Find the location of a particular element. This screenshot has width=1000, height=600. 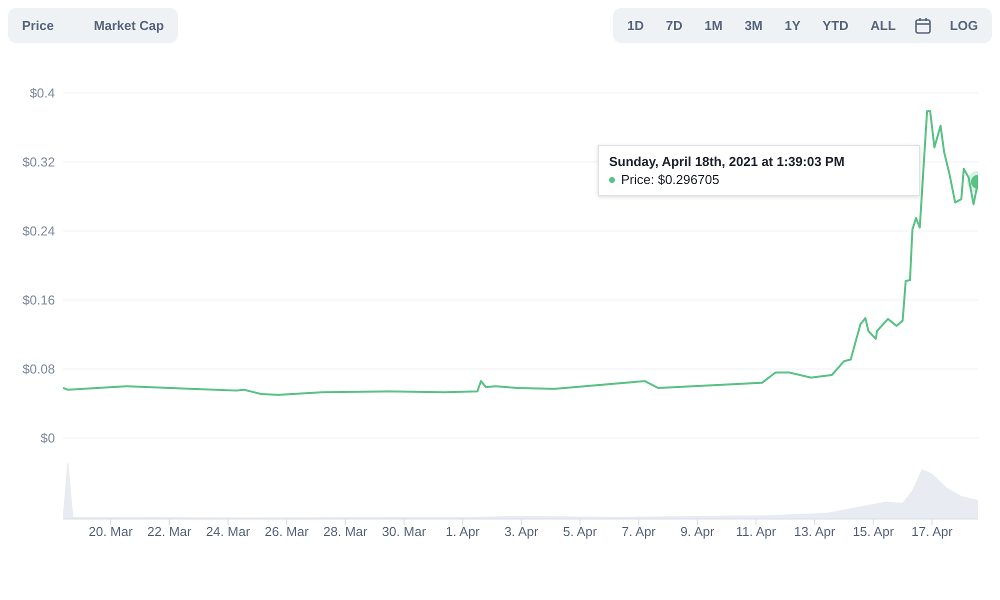

x-tick-label: 11. Apr is located at coordinates (756, 532).